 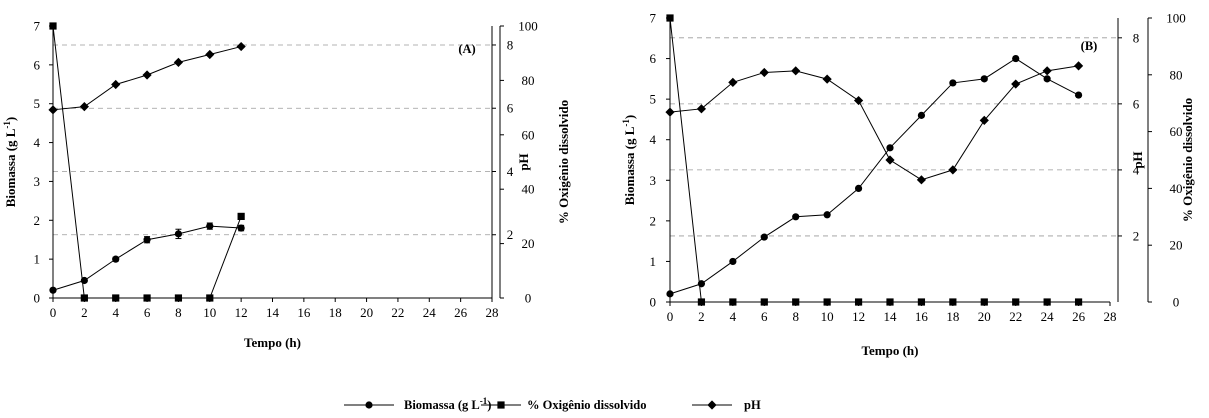 What do you see at coordinates (922, 316) in the screenshot?
I see `x-tick-label: 16` at bounding box center [922, 316].